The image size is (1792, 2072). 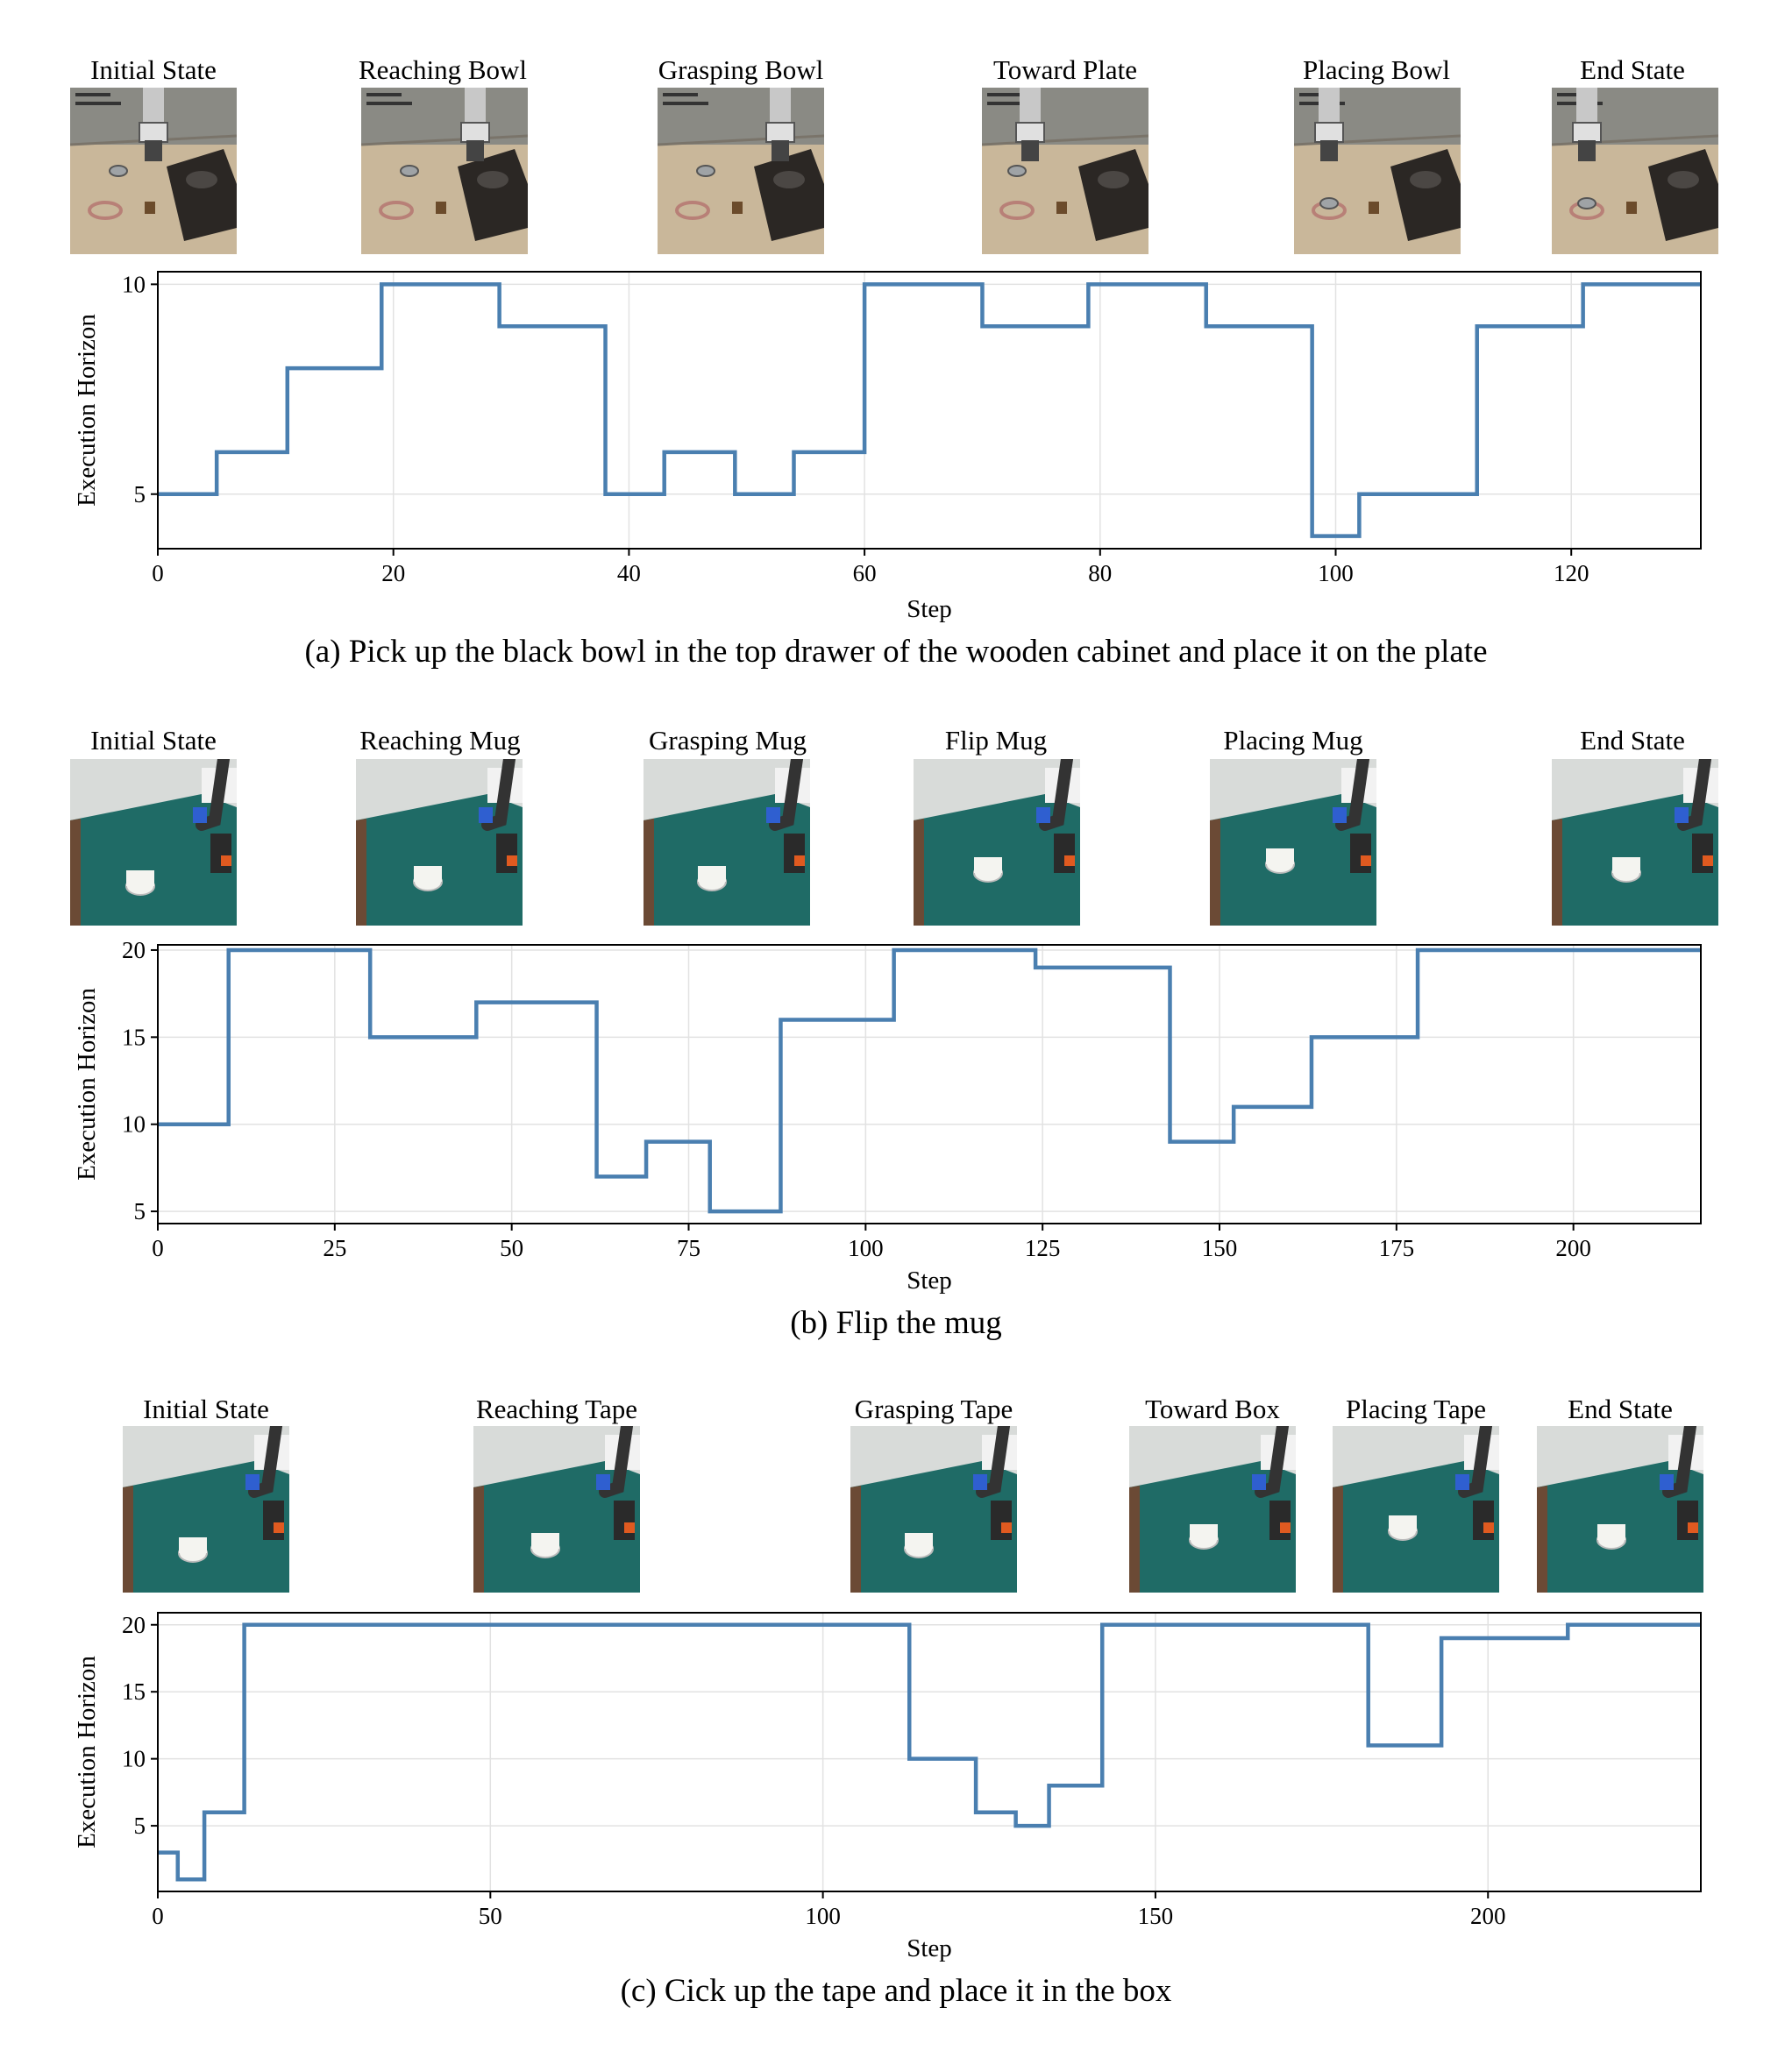 What do you see at coordinates (334, 1248) in the screenshot?
I see `x-tick-label: 25` at bounding box center [334, 1248].